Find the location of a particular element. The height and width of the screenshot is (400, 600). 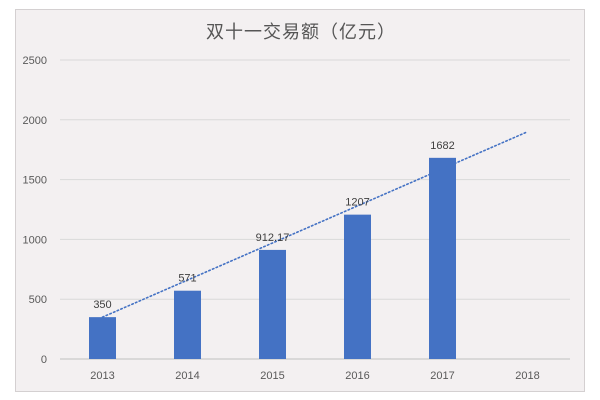

x-tick-label: 2018 is located at coordinates (527, 376).